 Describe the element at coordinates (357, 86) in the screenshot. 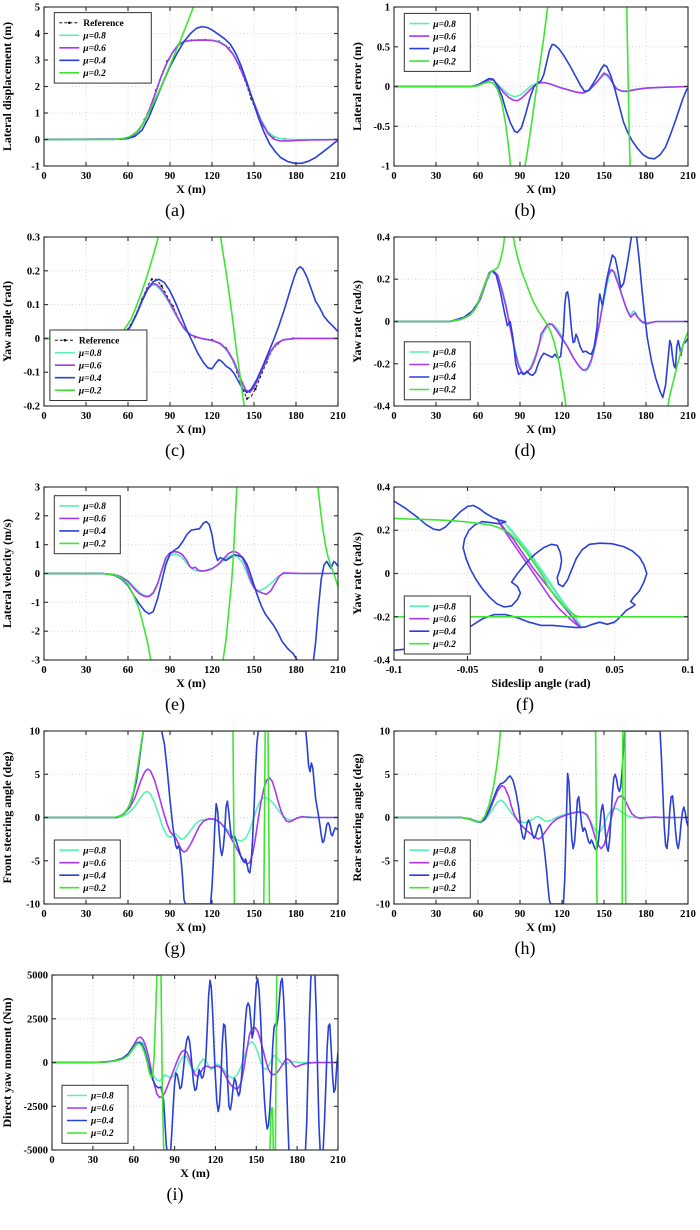

I see `y-axis-label: Lateral error (m)` at that location.